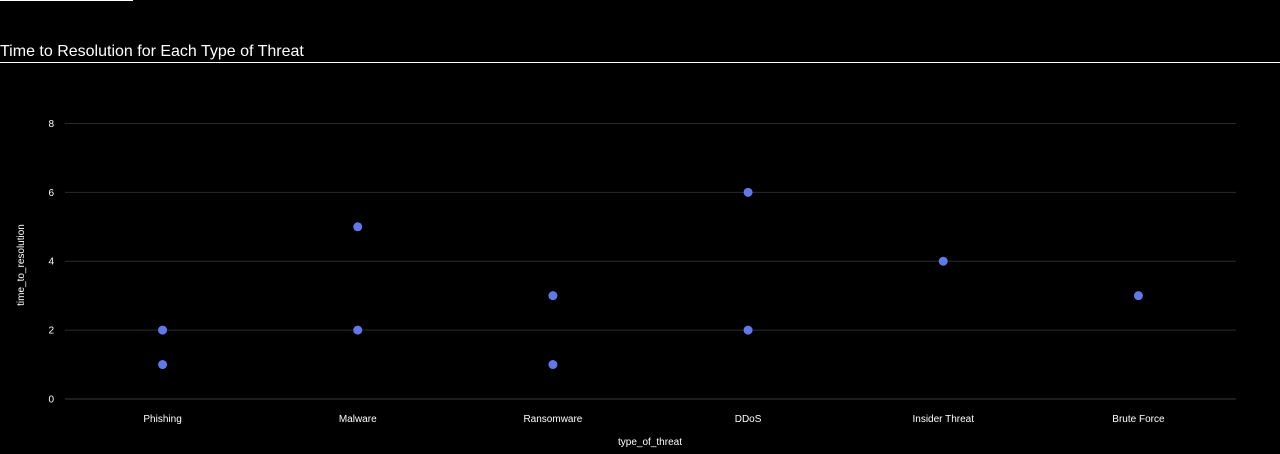  I want to click on y-tick-label: 8, so click(51, 124).